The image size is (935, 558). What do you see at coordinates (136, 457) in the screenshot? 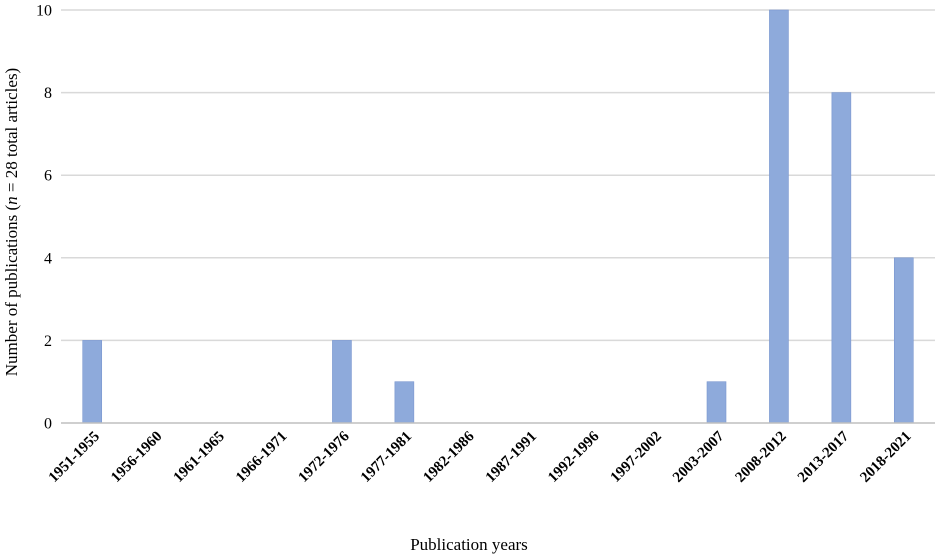
I see `x-tick-label: 1956-1960` at bounding box center [136, 457].